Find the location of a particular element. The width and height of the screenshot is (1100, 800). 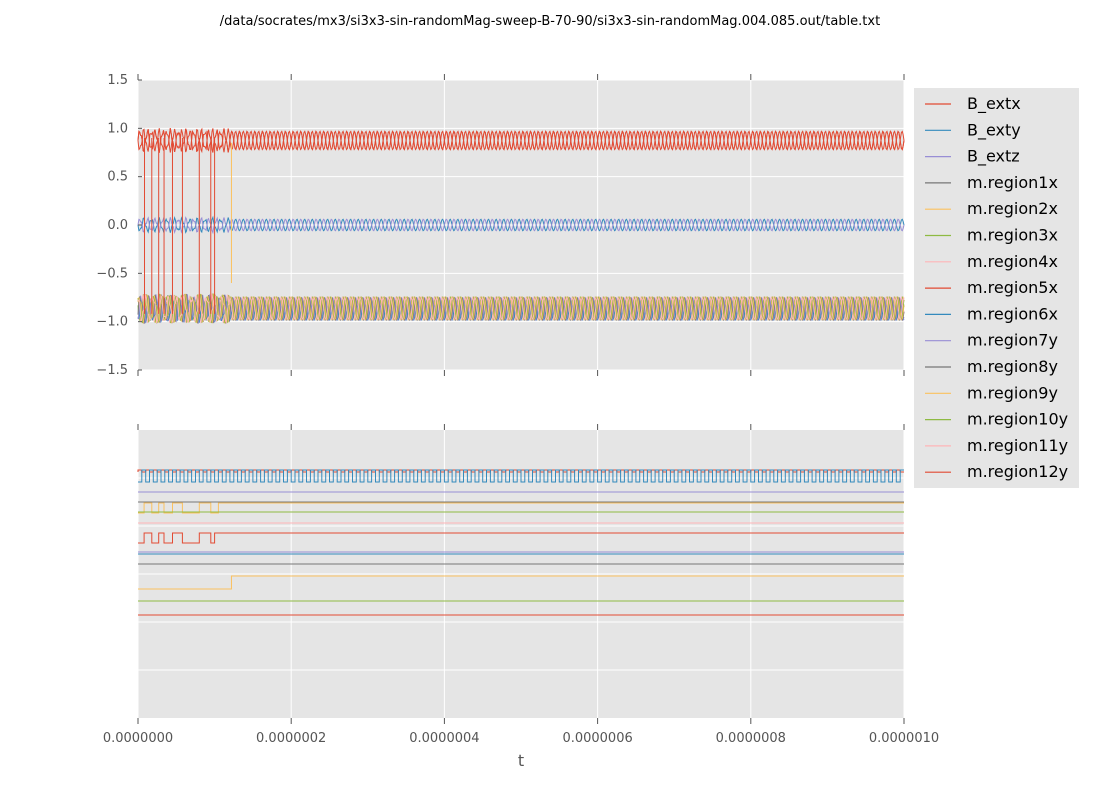

x-tick-label: 0.0000004 is located at coordinates (444, 738).